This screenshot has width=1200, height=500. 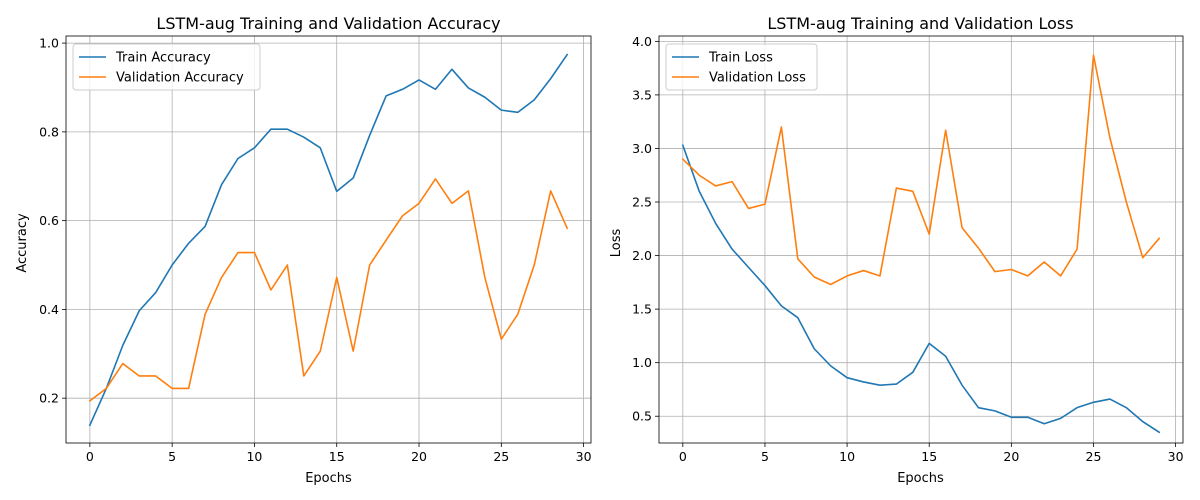 What do you see at coordinates (642, 41) in the screenshot?
I see `loss-y-tick-label: 4.0` at bounding box center [642, 41].